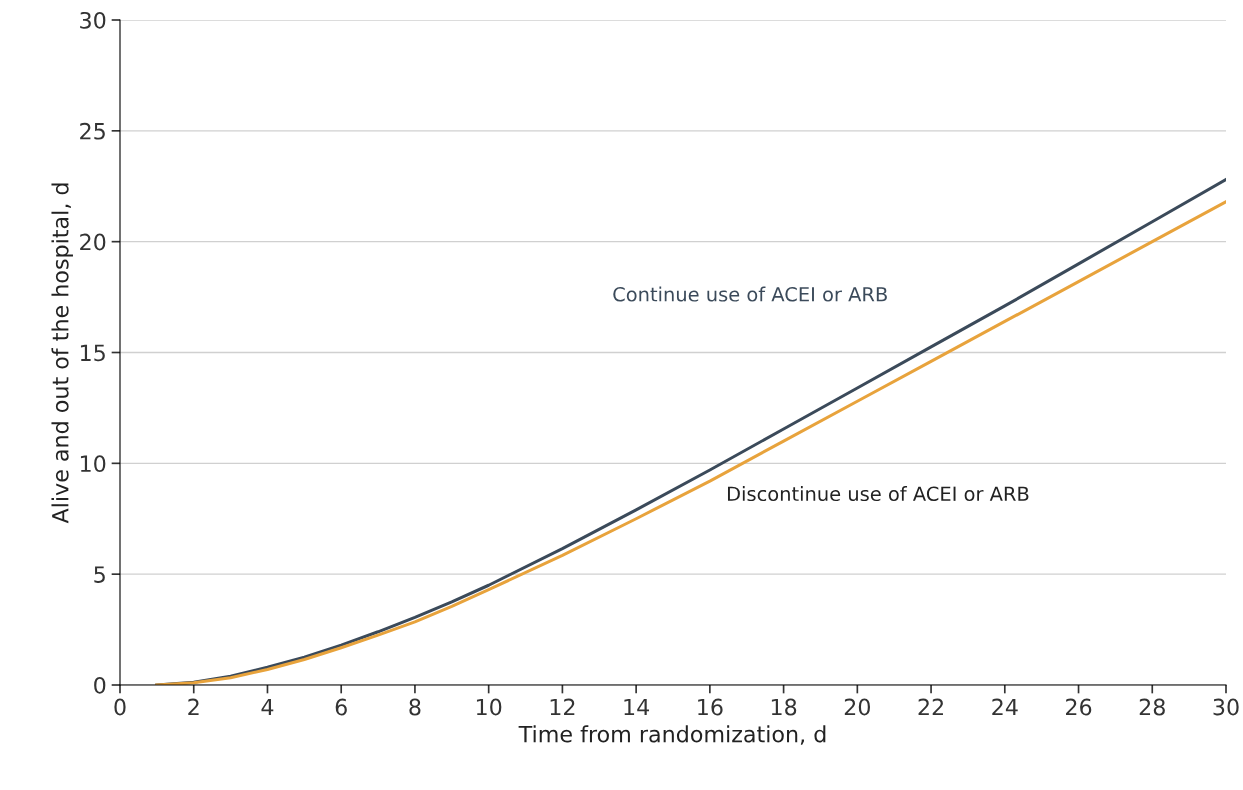 The height and width of the screenshot is (790, 1243). Describe the element at coordinates (784, 707) in the screenshot. I see `x-tick-label: 18` at that location.